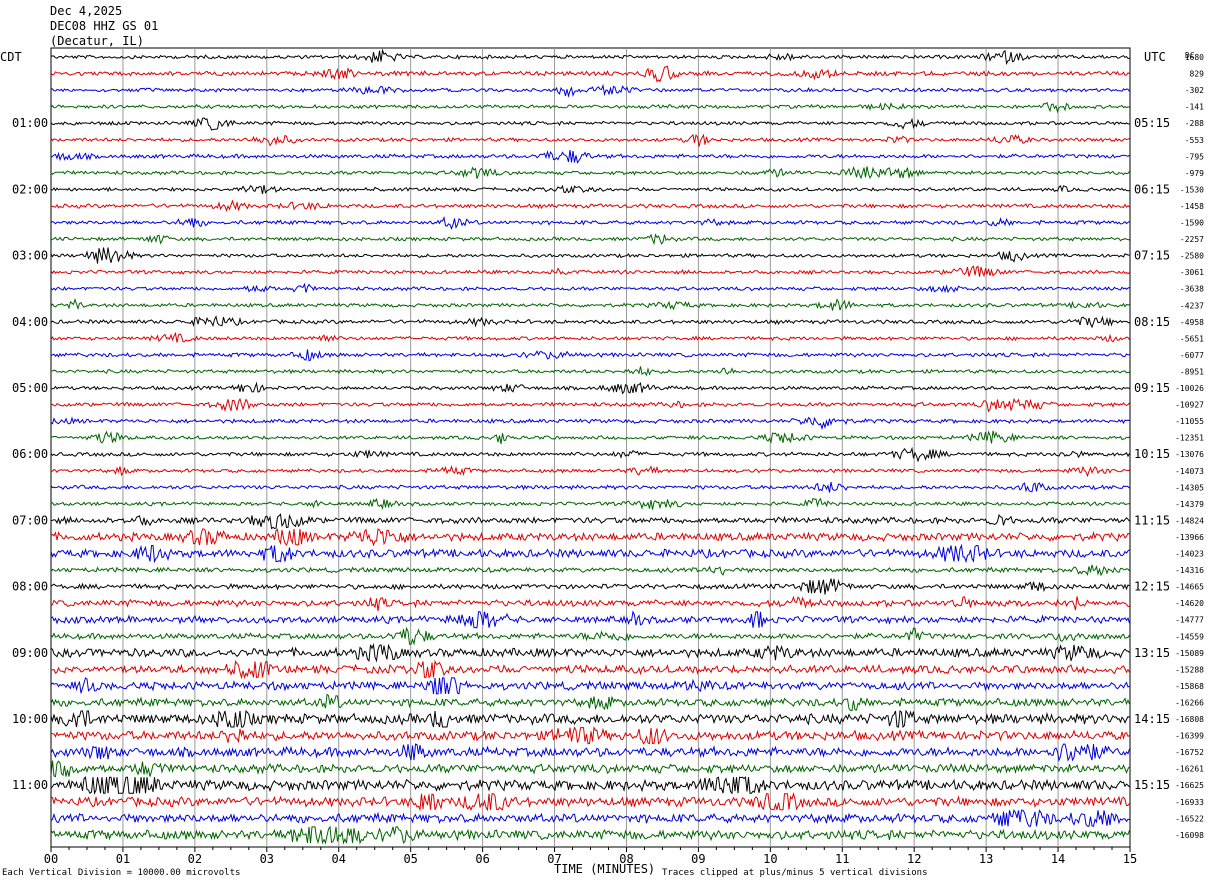 This screenshot has width=1210, height=886. What do you see at coordinates (30, 322) in the screenshot?
I see `left-hour-label: 04:00` at bounding box center [30, 322].